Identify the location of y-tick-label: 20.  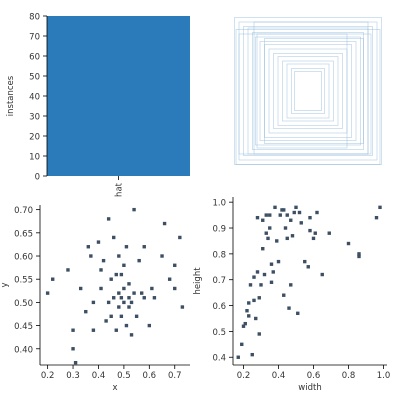
(34, 138).